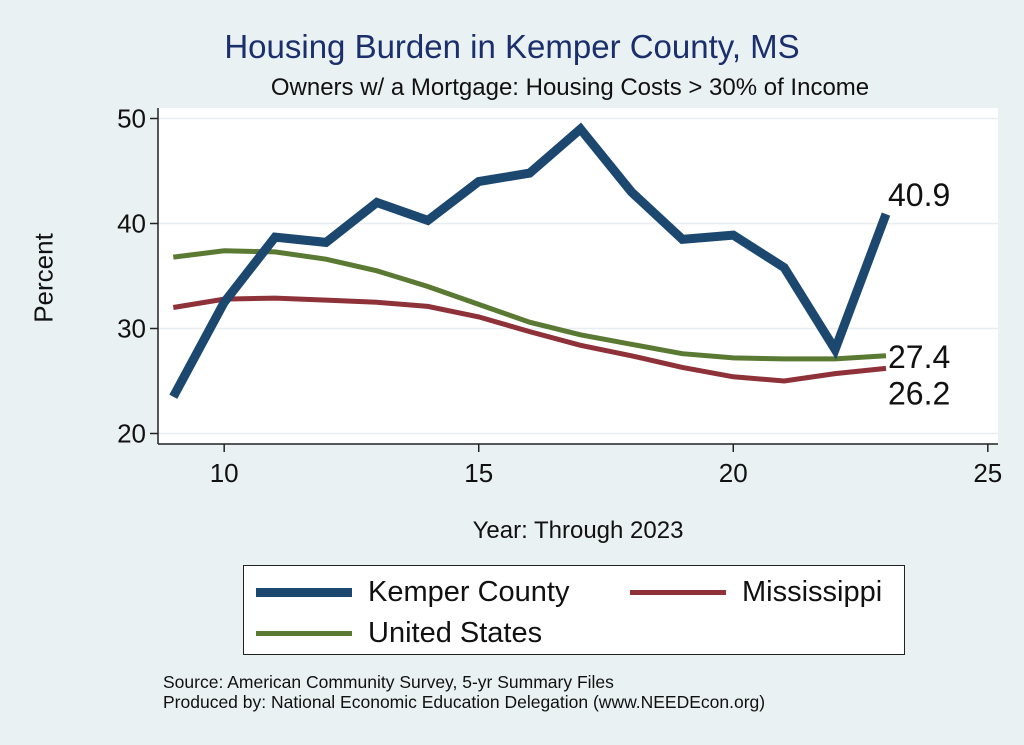  What do you see at coordinates (919, 294) in the screenshot?
I see `end-labels: 40.9 26.227.4` at bounding box center [919, 294].